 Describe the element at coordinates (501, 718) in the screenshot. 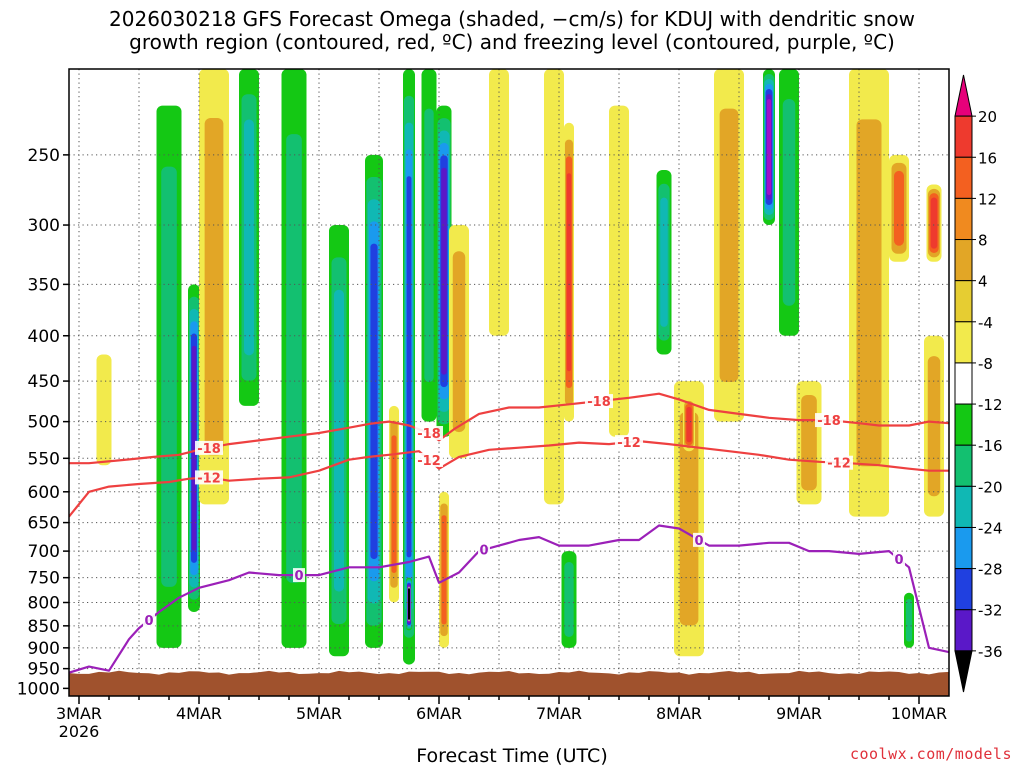

I see `x-axis: 3MAR 4MAR 5MAR 6MAR 7MAR 8MAR 9MAR 10MAR 2026` at that location.